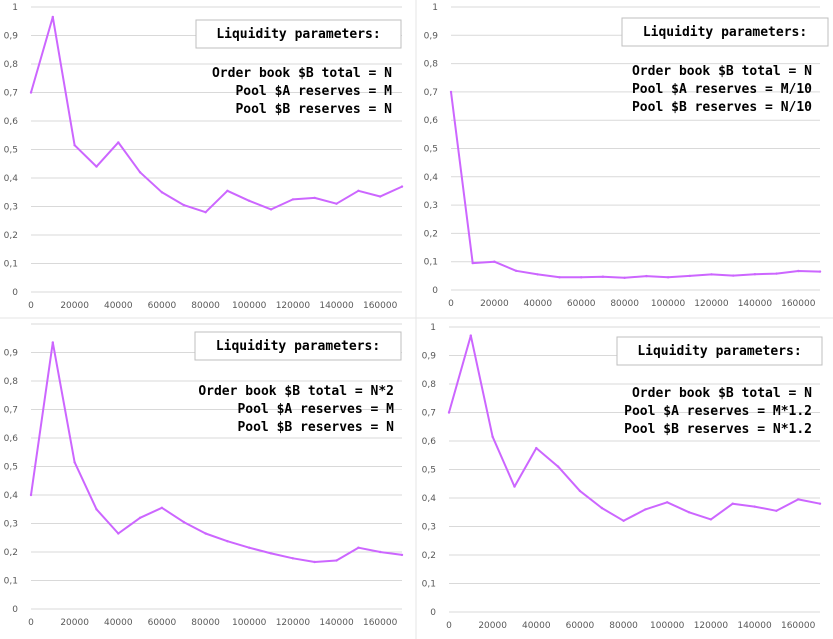 The width and height of the screenshot is (833, 639). Describe the element at coordinates (31, 623) in the screenshot. I see `x-tick-label: 0` at that location.